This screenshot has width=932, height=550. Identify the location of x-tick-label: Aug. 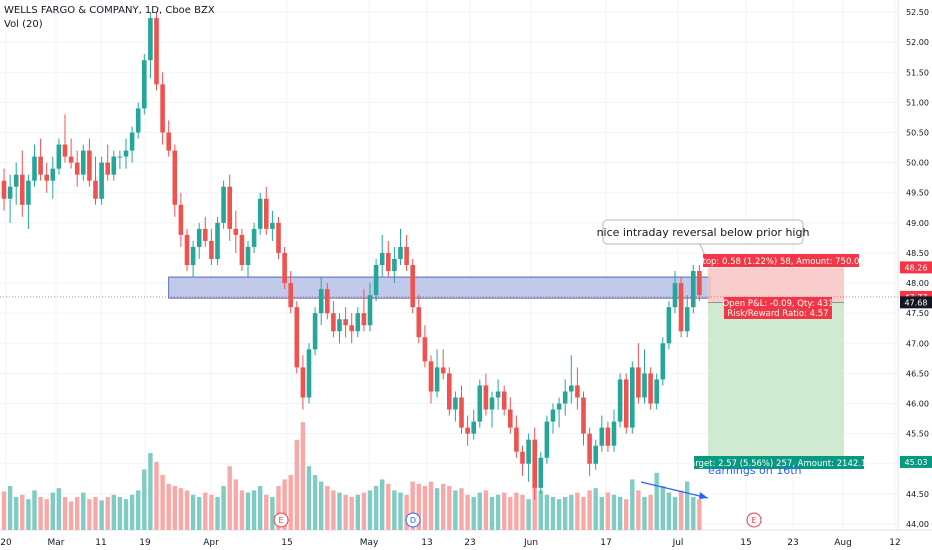
(843, 543).